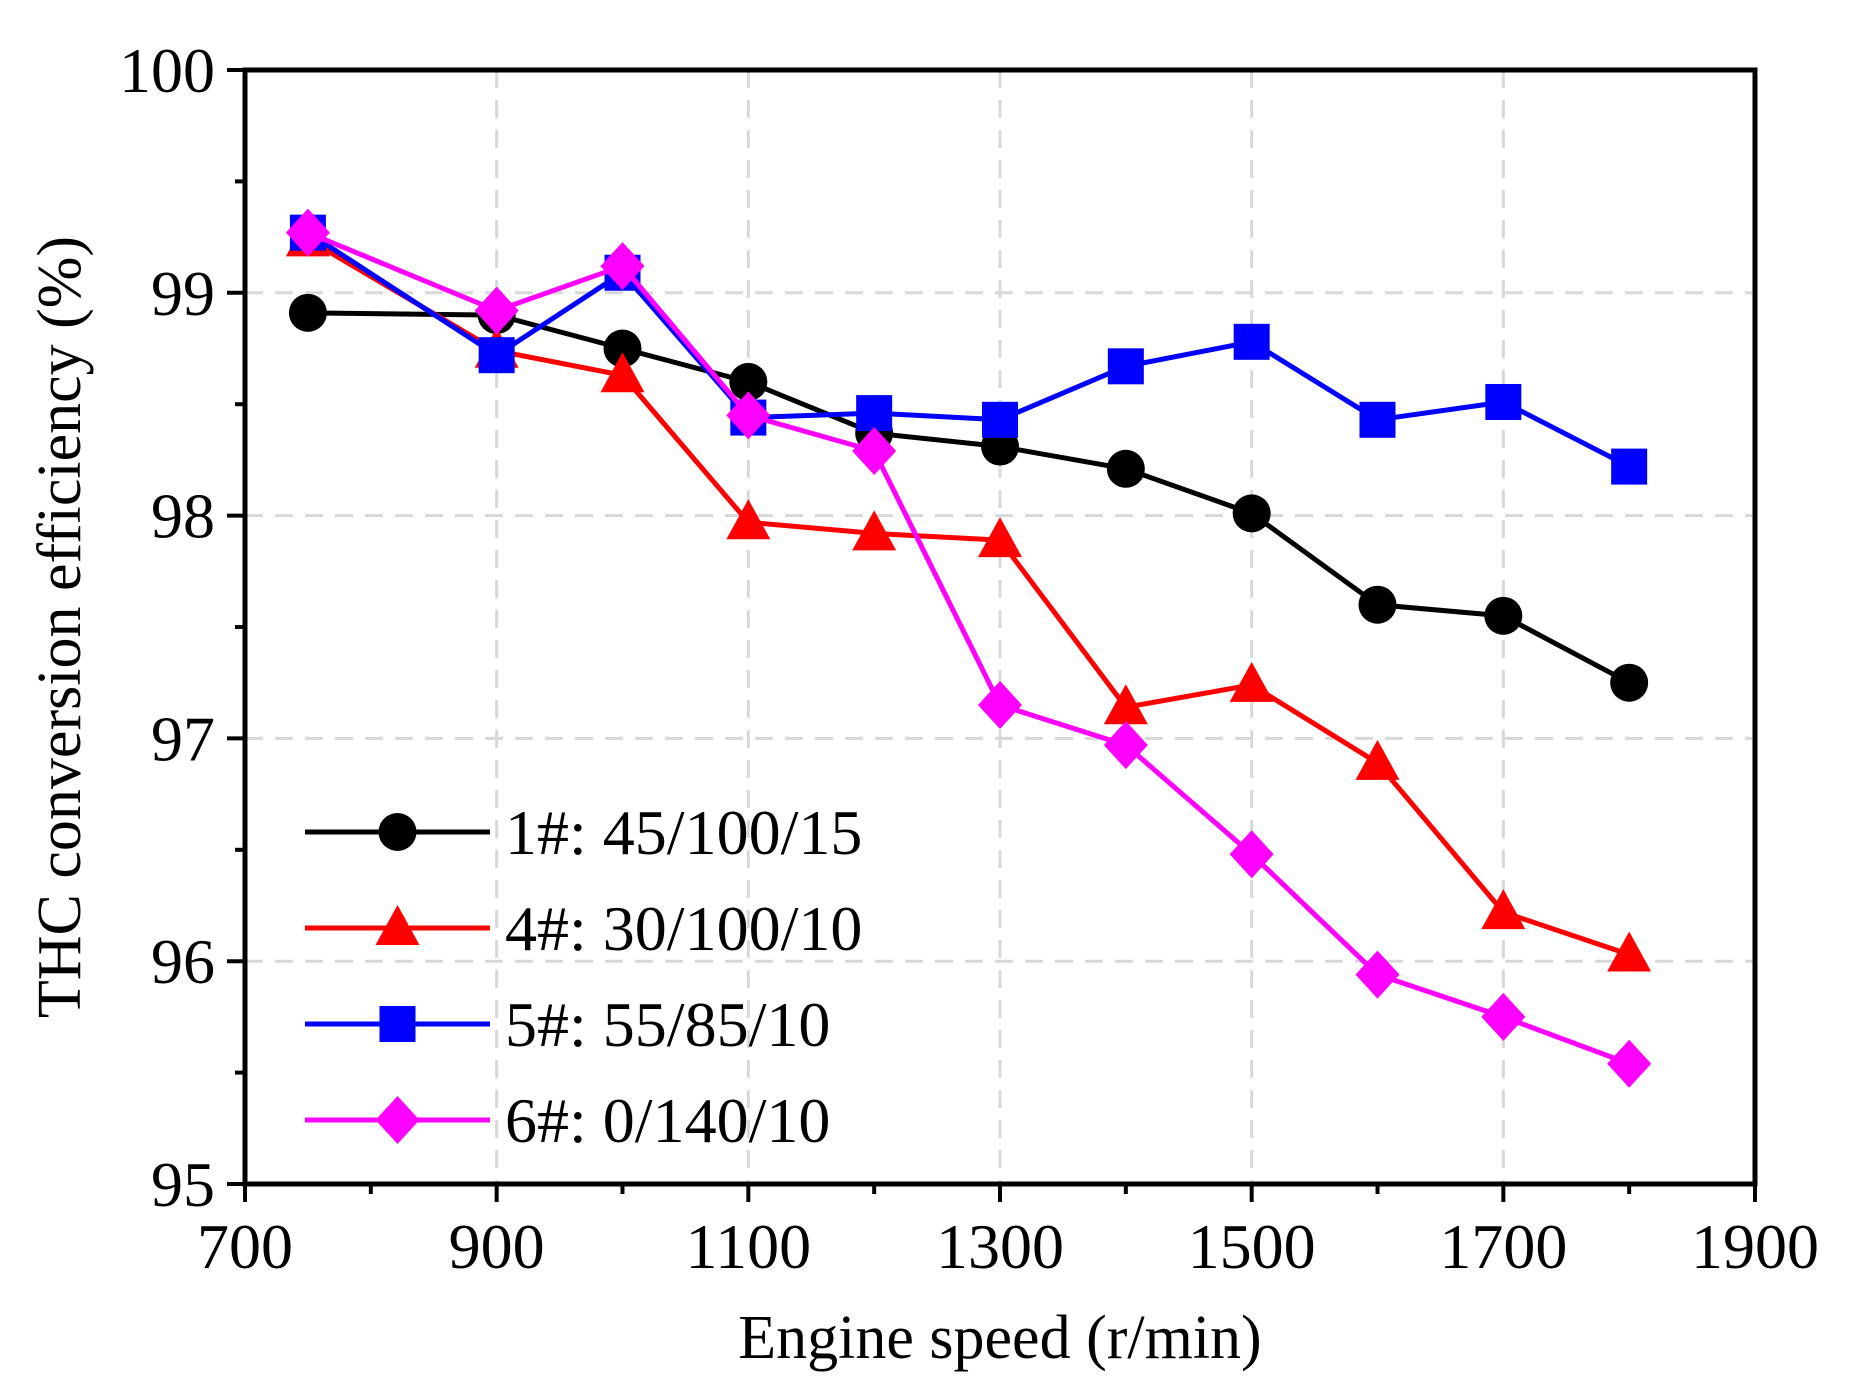  Describe the element at coordinates (397, 832) in the screenshot. I see `legend-marker-circle` at that location.